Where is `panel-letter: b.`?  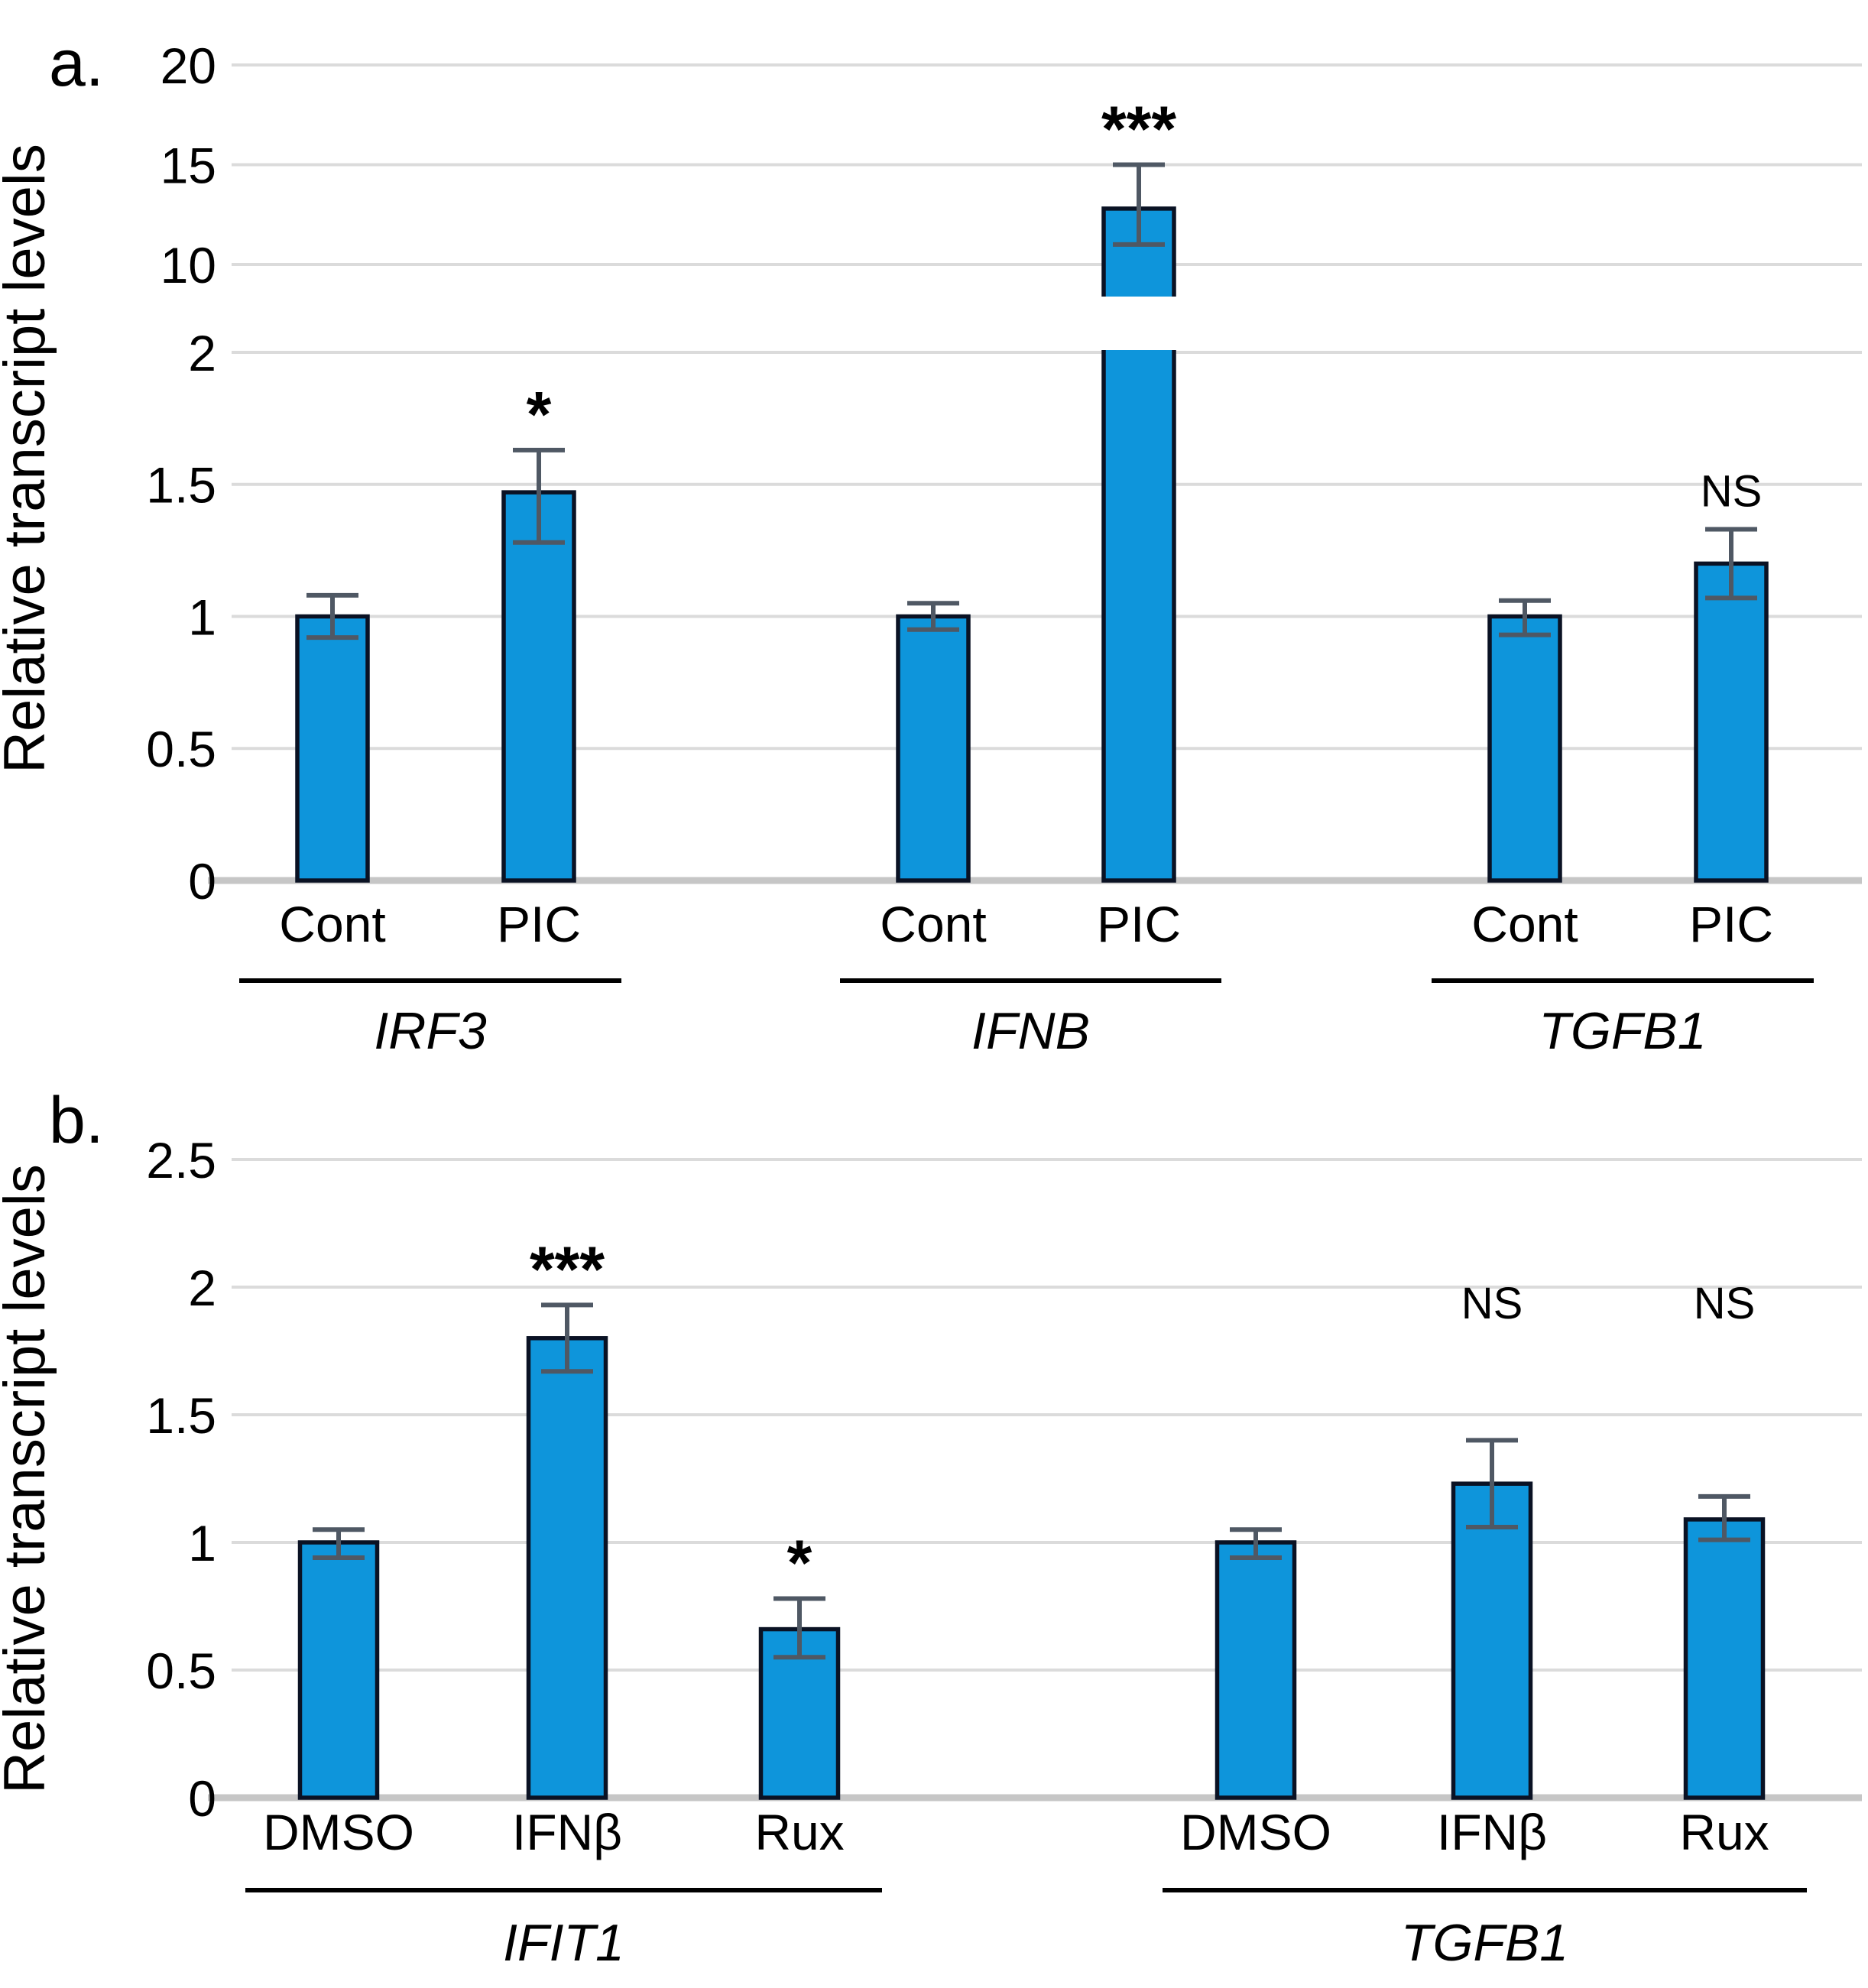 panel-letter: b. is located at coordinates (77, 1120).